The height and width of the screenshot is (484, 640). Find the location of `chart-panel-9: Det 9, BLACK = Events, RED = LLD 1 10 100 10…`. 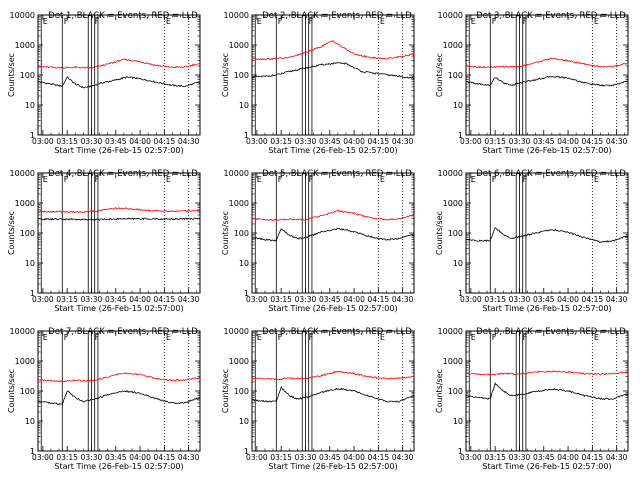

chart-panel-9: Det 9, BLACK = Events, RED = LLD 1 10 100 10… is located at coordinates (532, 399).